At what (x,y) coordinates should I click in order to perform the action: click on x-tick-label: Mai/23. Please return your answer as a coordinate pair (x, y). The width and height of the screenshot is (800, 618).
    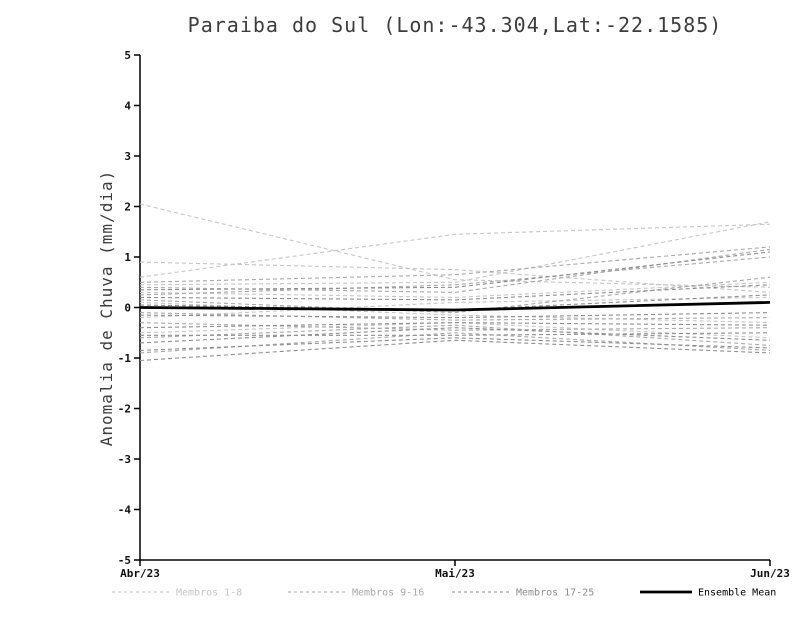
    Looking at the image, I should click on (455, 573).